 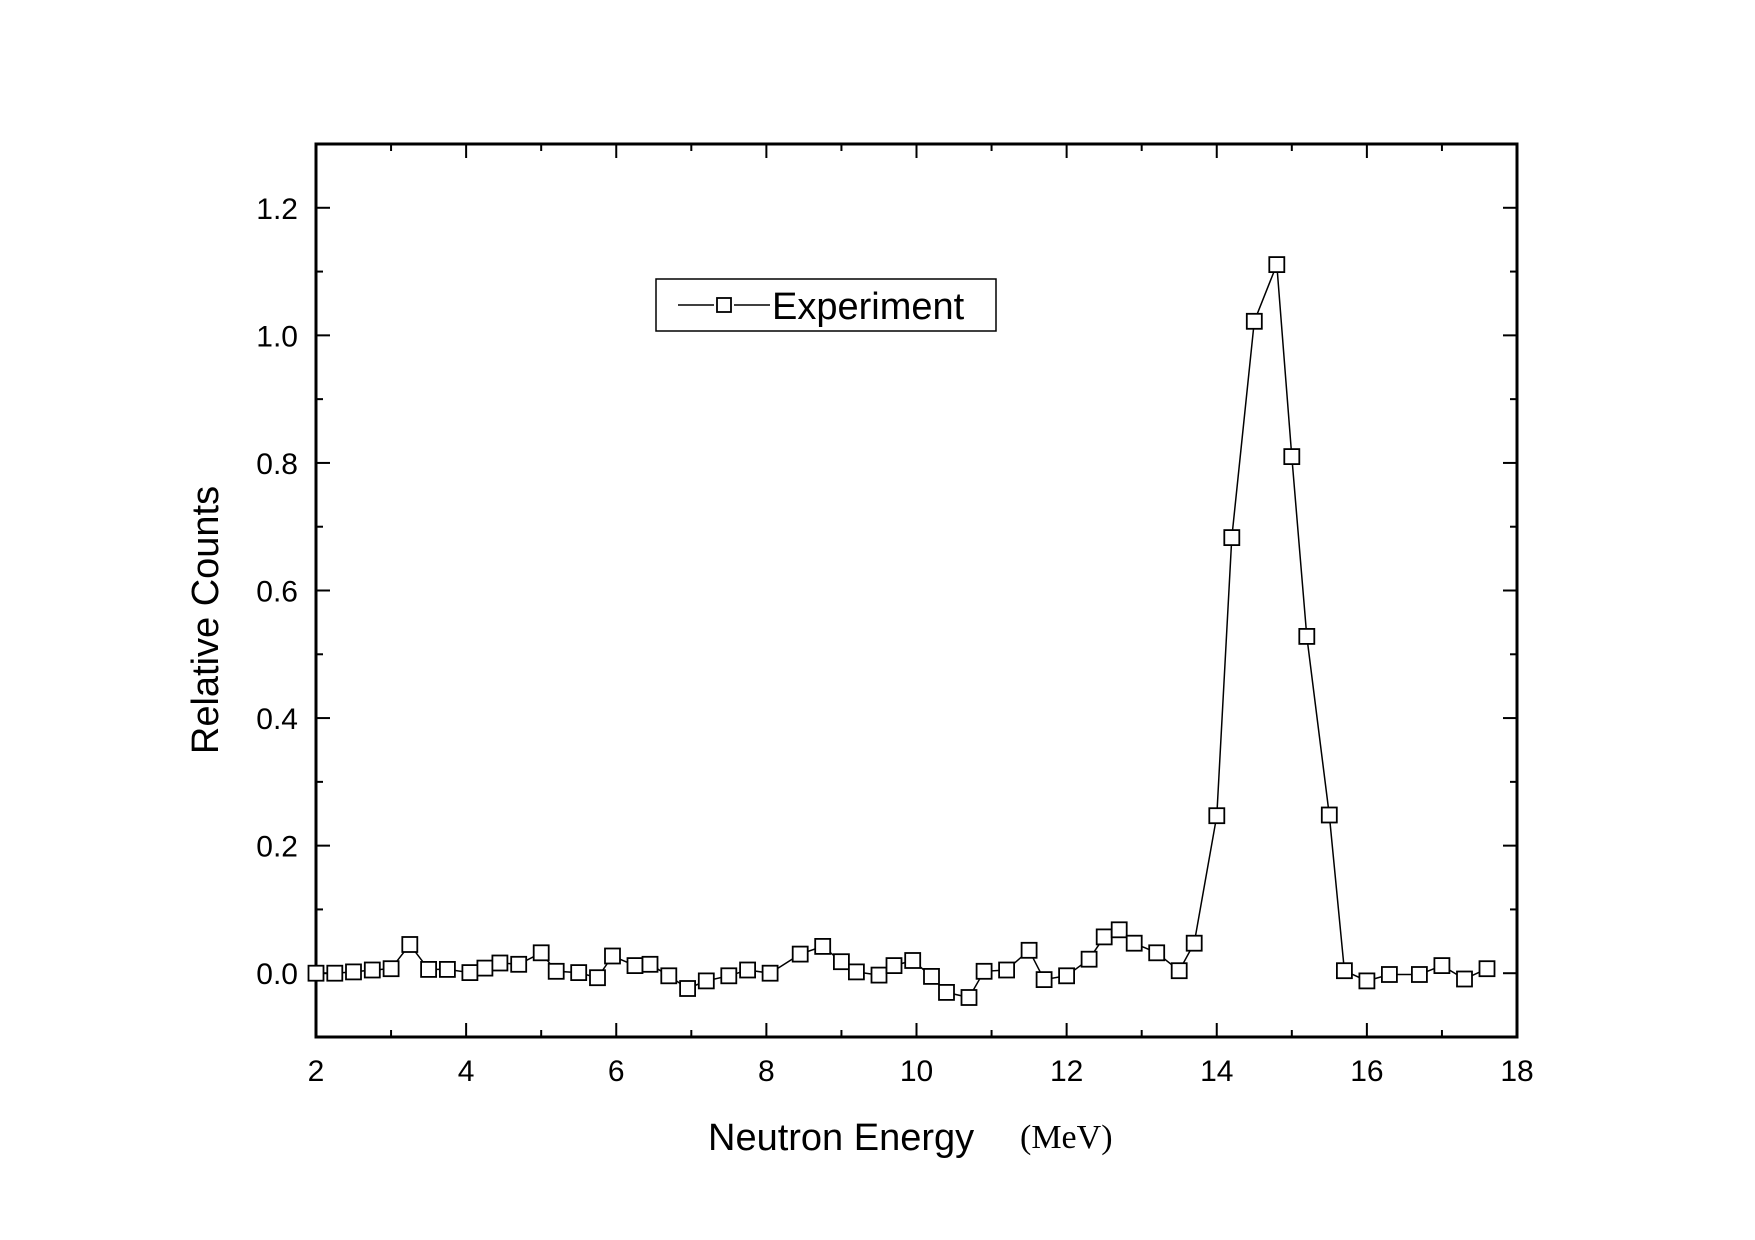 I want to click on y-tick-label: 1.2, so click(x=277, y=209).